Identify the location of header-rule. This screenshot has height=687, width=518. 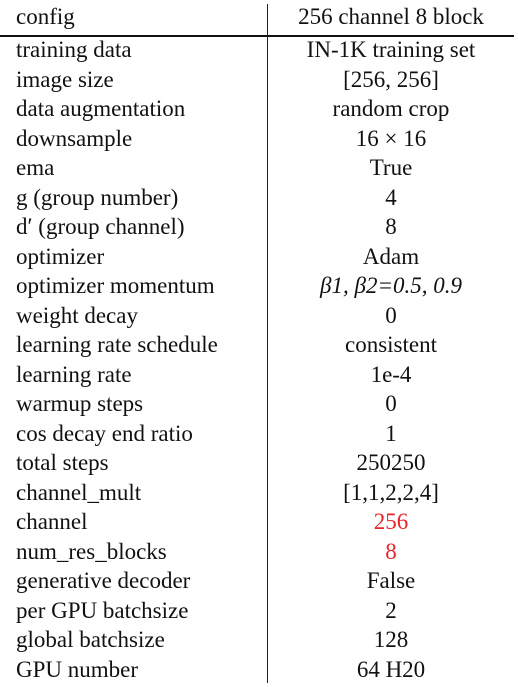
(257, 36).